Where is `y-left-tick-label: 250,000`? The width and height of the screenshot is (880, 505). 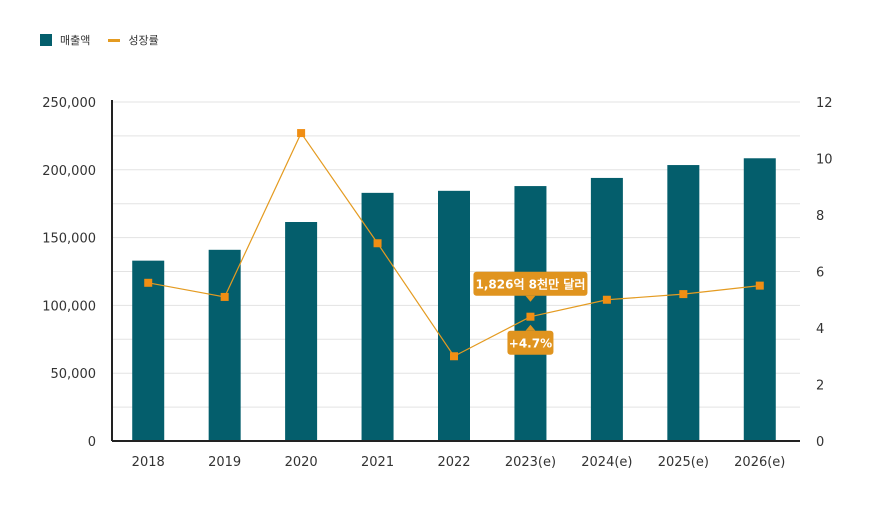 y-left-tick-label: 250,000 is located at coordinates (69, 103).